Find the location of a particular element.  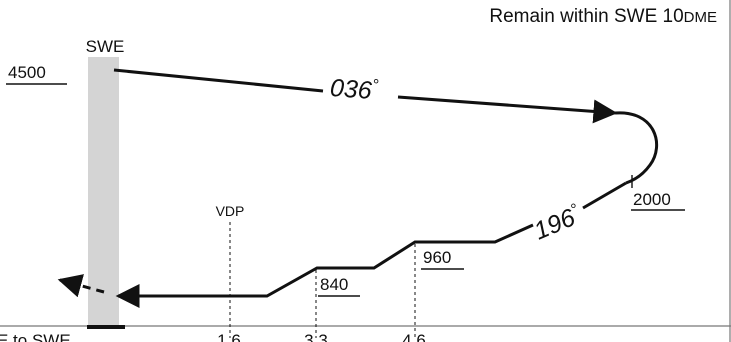

outbound-leg-part2 is located at coordinates (507, 109).